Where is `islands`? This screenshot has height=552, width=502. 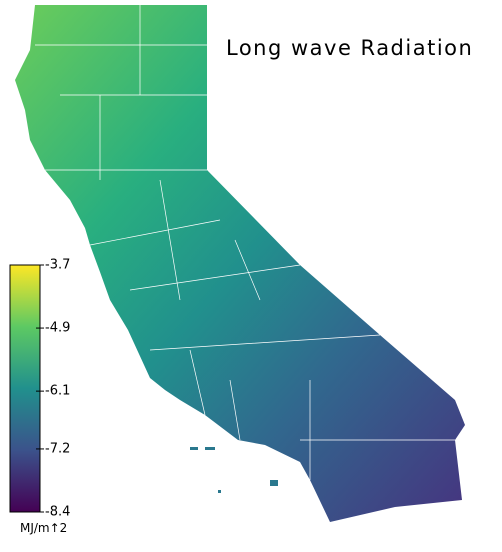 islands is located at coordinates (234, 470).